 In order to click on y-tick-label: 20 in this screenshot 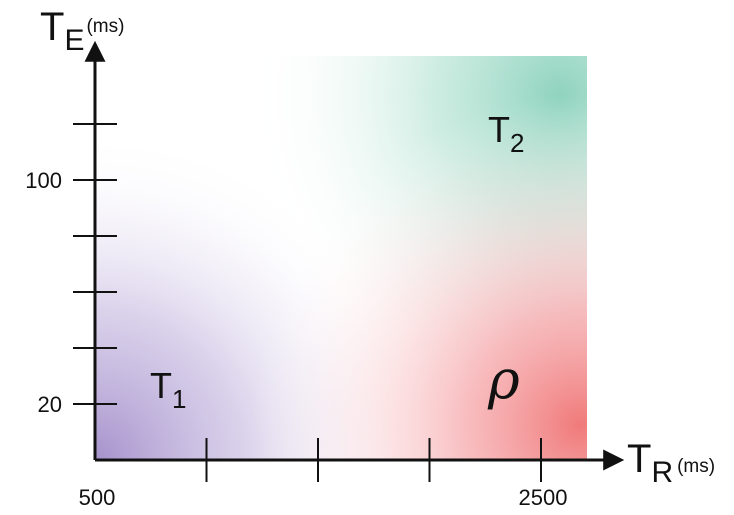, I will do `click(50, 404)`.